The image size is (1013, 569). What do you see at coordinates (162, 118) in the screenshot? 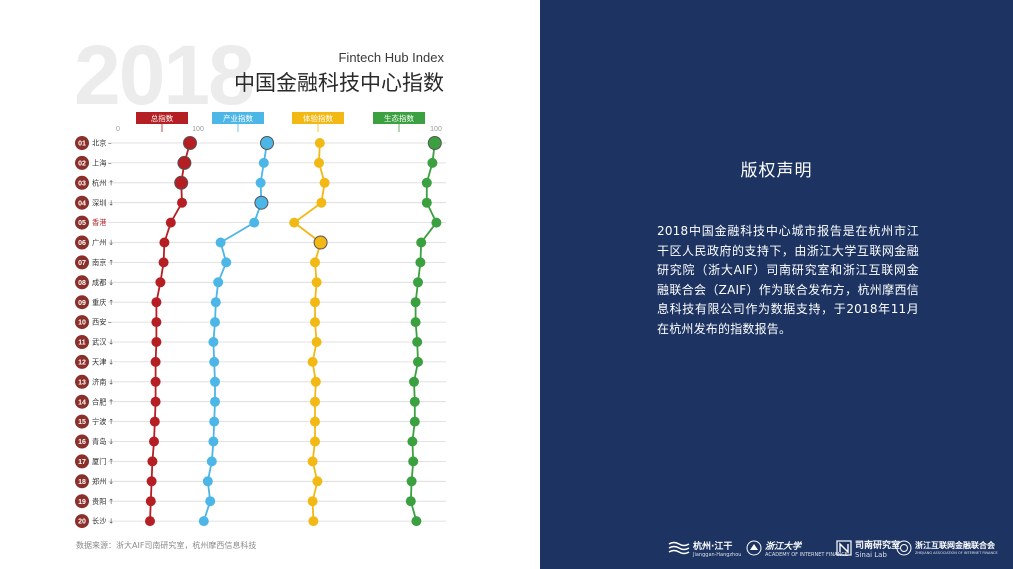
I see `series-header-label: 总指数` at bounding box center [162, 118].